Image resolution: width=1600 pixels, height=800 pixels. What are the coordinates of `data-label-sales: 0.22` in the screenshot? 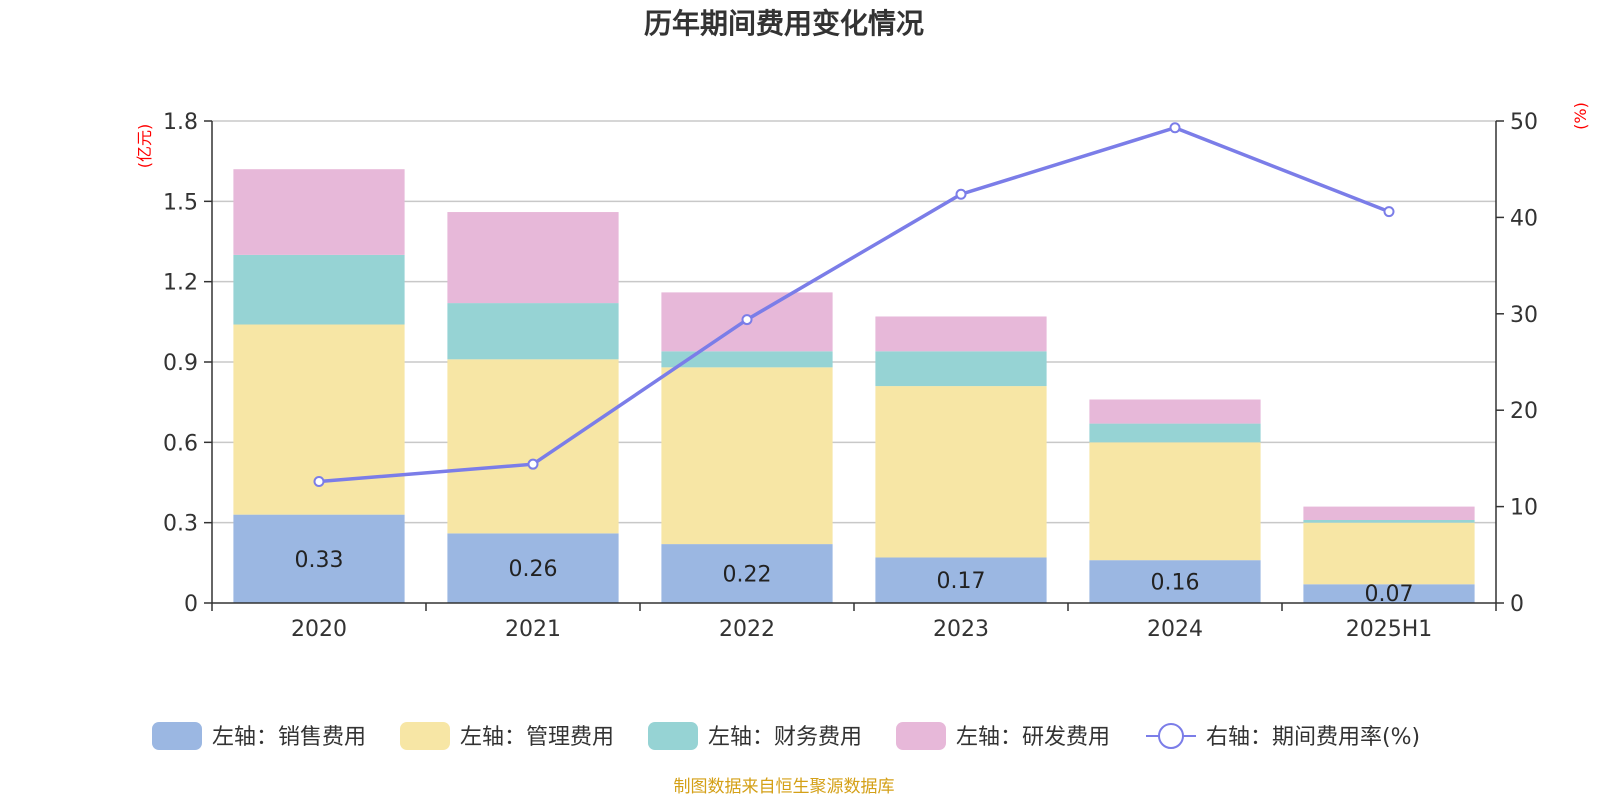 It's located at (747, 575).